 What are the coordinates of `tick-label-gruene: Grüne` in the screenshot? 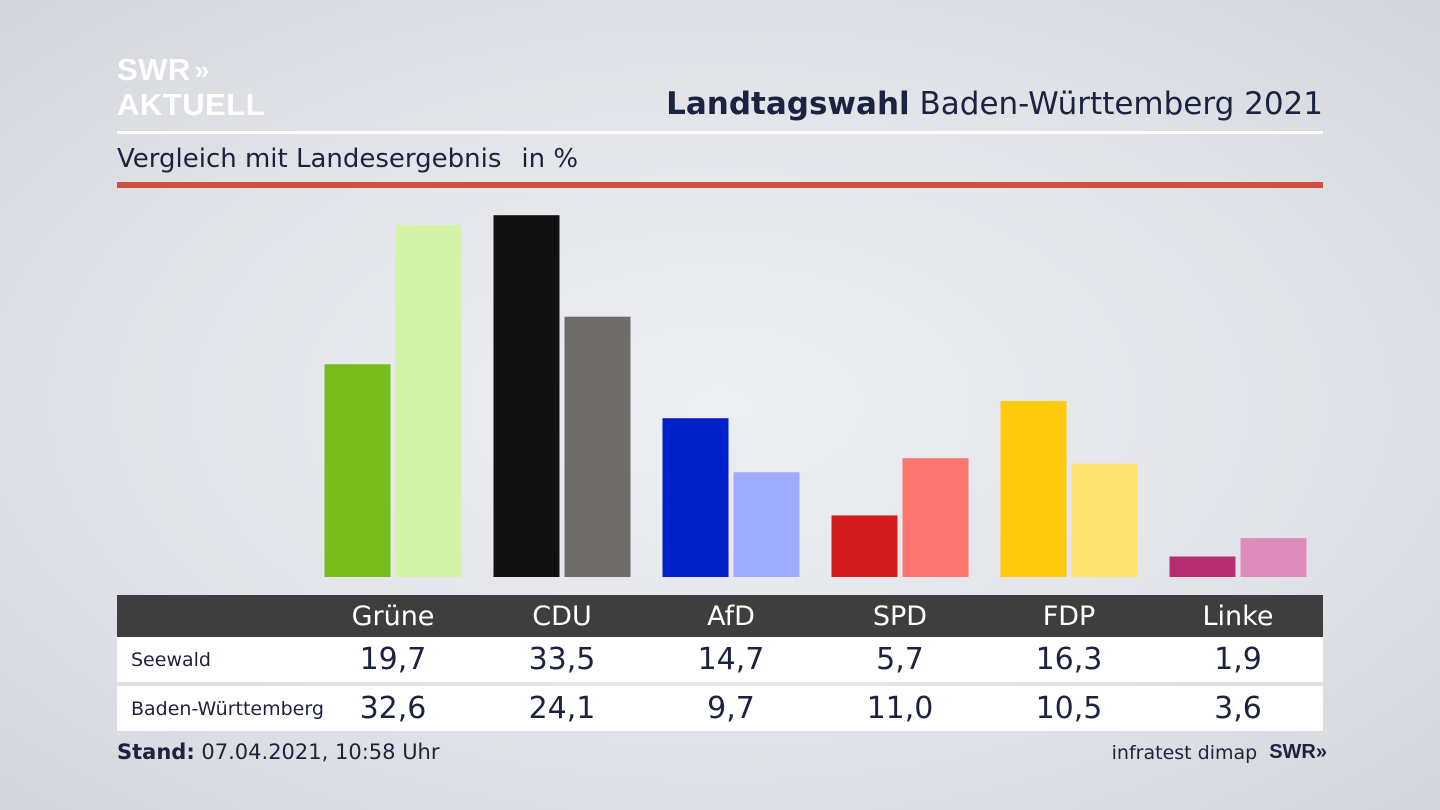 It's located at (393, 616).